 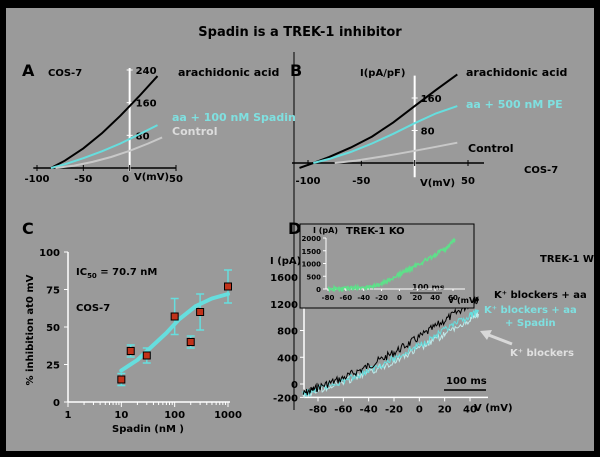 I want to click on panel-d-inset-x-tick-label: -20, so click(x=381, y=298).